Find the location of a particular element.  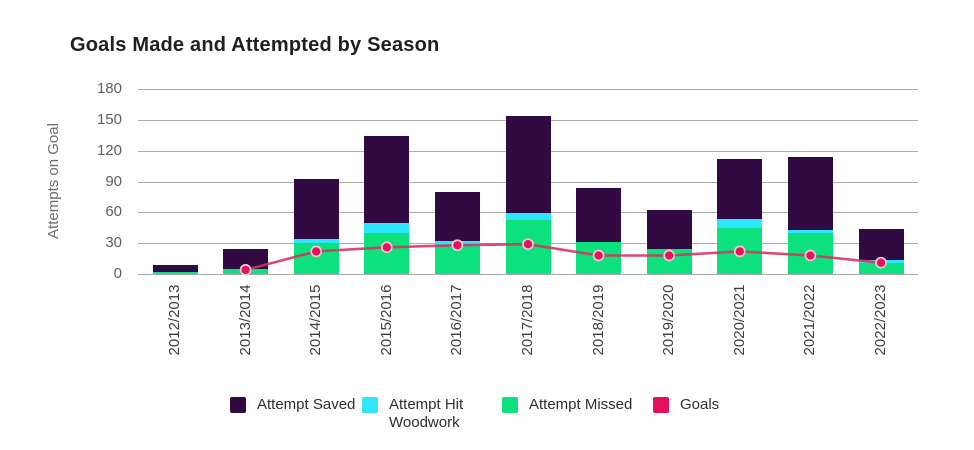

bar-segment-attempt-saved-2012-2013 is located at coordinates (175, 268).